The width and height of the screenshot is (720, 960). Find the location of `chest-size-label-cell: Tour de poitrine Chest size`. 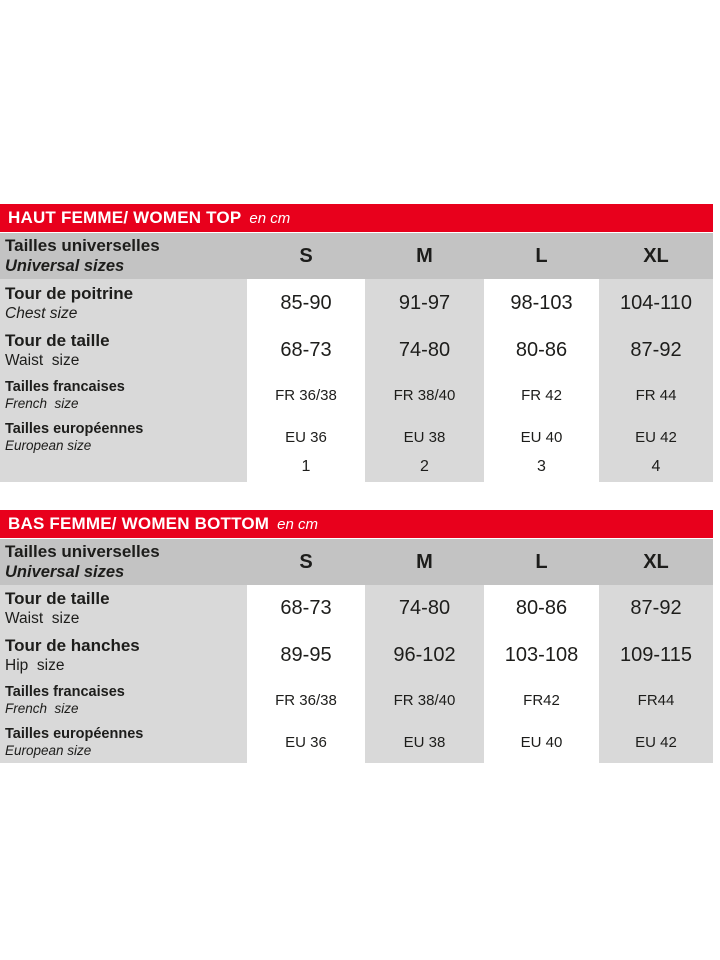

chest-size-label-cell: Tour de poitrine Chest size is located at coordinates (123, 303).